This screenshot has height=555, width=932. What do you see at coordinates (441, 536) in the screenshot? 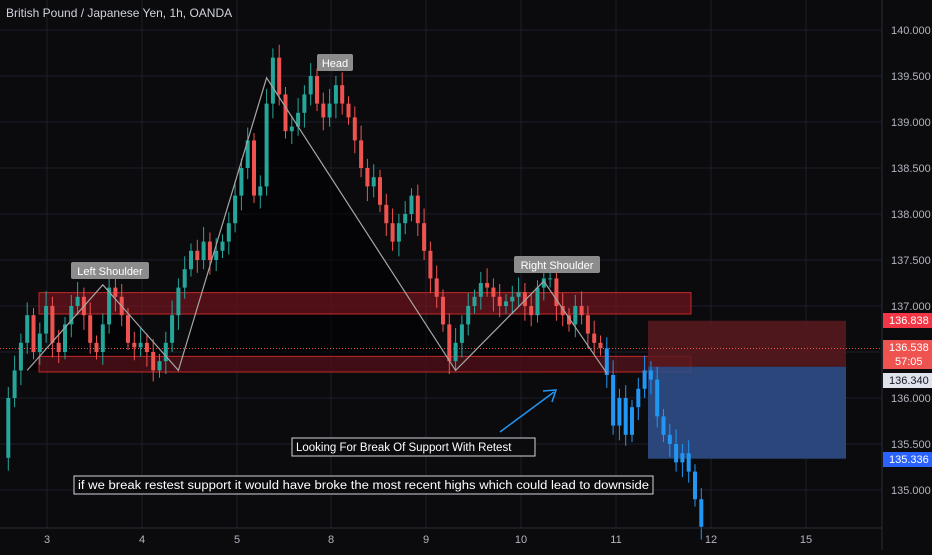
I see `x-axis: 3 4 5 8 9 10 11 12 15` at bounding box center [441, 536].